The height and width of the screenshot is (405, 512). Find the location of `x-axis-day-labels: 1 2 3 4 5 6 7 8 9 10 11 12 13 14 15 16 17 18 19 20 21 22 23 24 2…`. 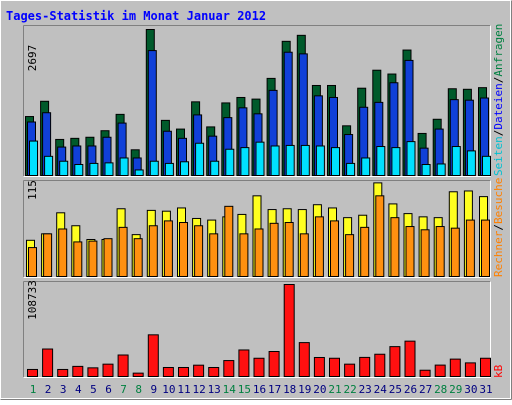

x-axis-day-labels: 1 2 3 4 5 6 7 8 9 10 11 12 13 14 15 16 17 18 19 20 21 22 23 24 2… is located at coordinates (261, 389).